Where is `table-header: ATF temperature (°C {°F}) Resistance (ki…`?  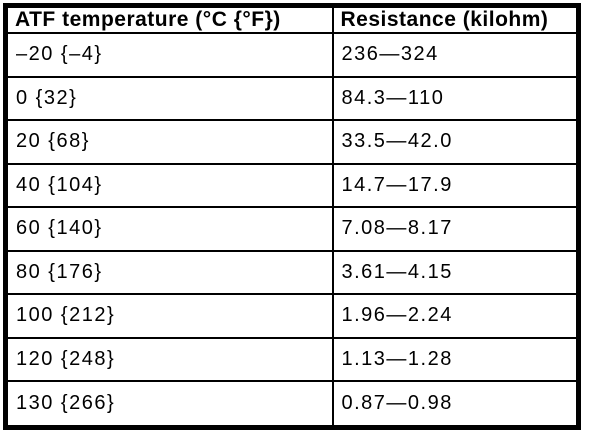
table-header: ATF temperature (°C {°F}) Resistance (ki… is located at coordinates (292, 19).